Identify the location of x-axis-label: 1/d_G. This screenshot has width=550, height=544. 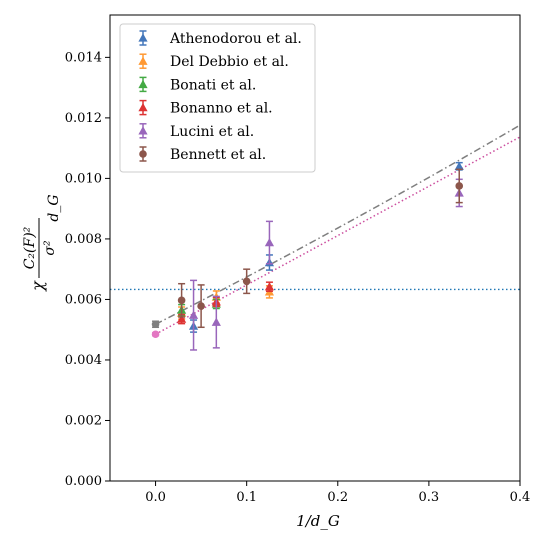
(318, 521).